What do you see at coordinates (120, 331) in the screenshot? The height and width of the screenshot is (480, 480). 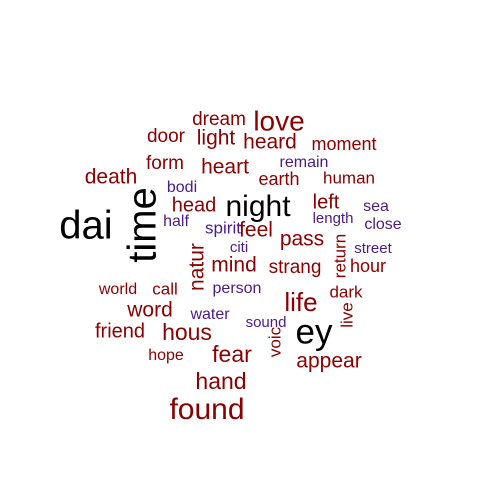 I see `word-friend: friend` at bounding box center [120, 331].